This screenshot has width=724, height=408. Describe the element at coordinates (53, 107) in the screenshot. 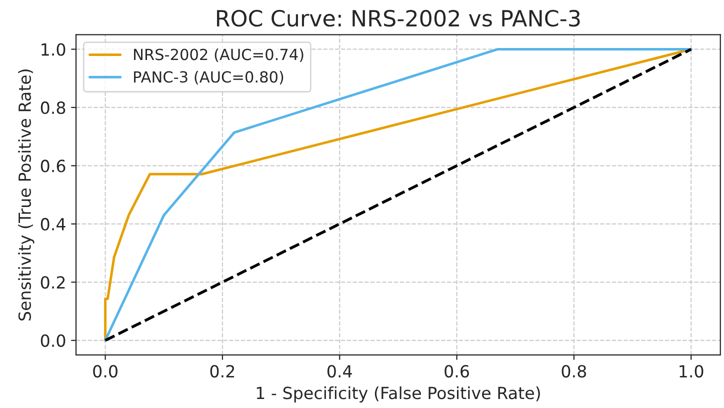

I see `y-tick-label: 0.8` at that location.